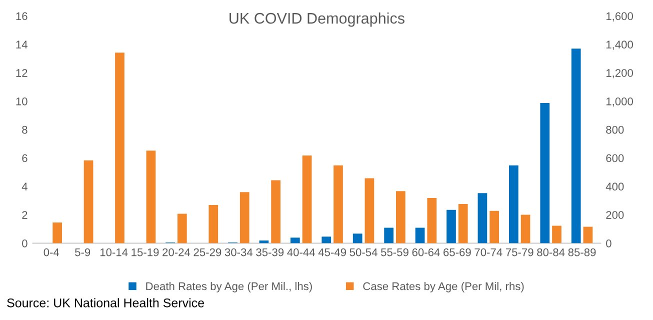 This screenshot has height=320, width=653. What do you see at coordinates (25, 158) in the screenshot?
I see `y-tick-label: 6` at bounding box center [25, 158].